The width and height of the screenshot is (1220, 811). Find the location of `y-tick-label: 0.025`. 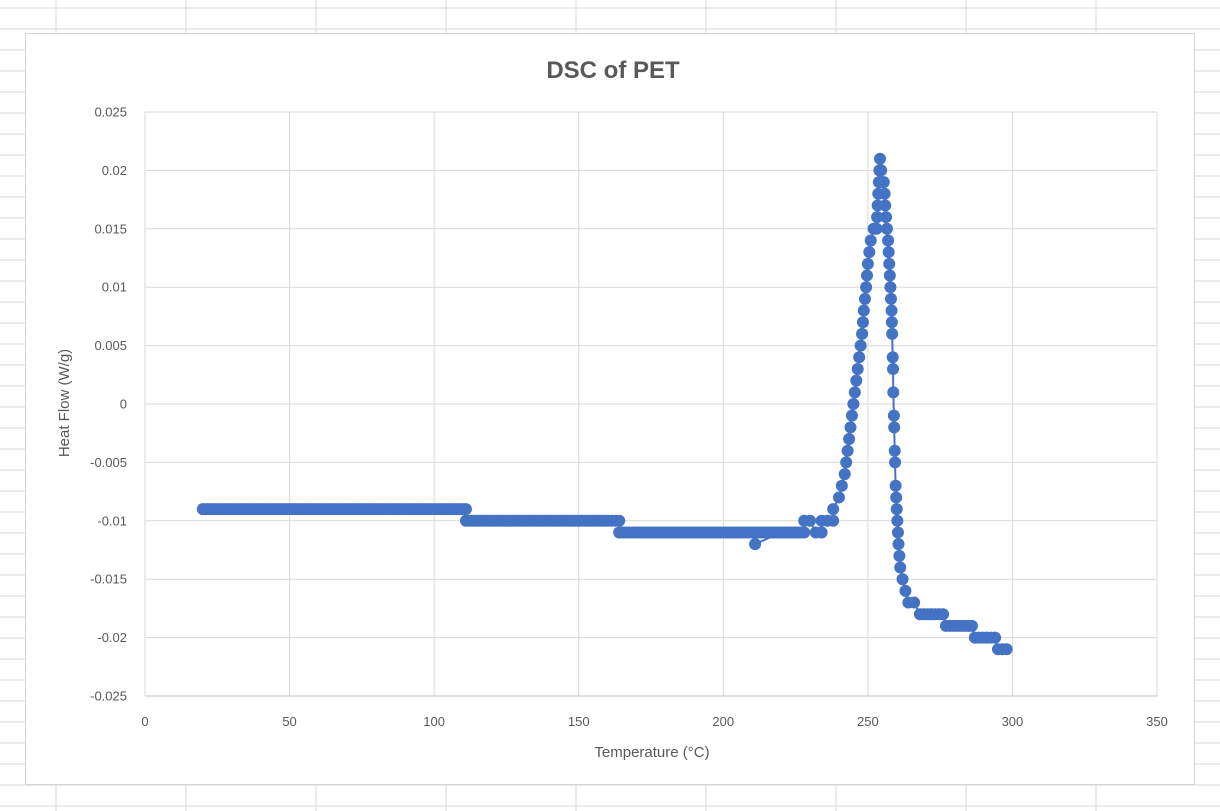

y-tick-label: 0.025 is located at coordinates (110, 112).